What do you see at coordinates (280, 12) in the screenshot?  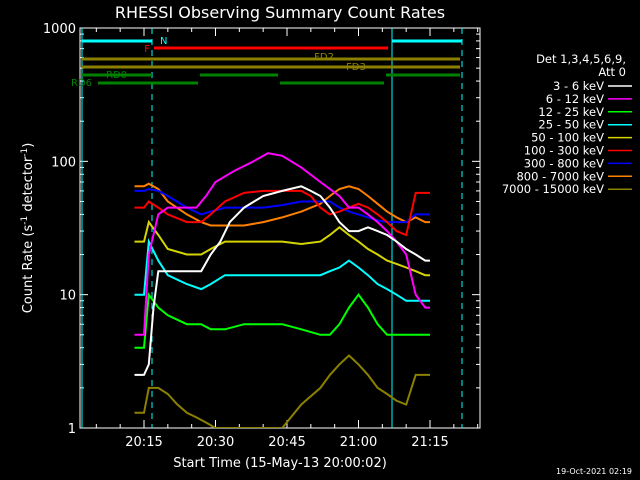 I see `chart-title: RHESSI Observing Summary Count Rates` at bounding box center [280, 12].